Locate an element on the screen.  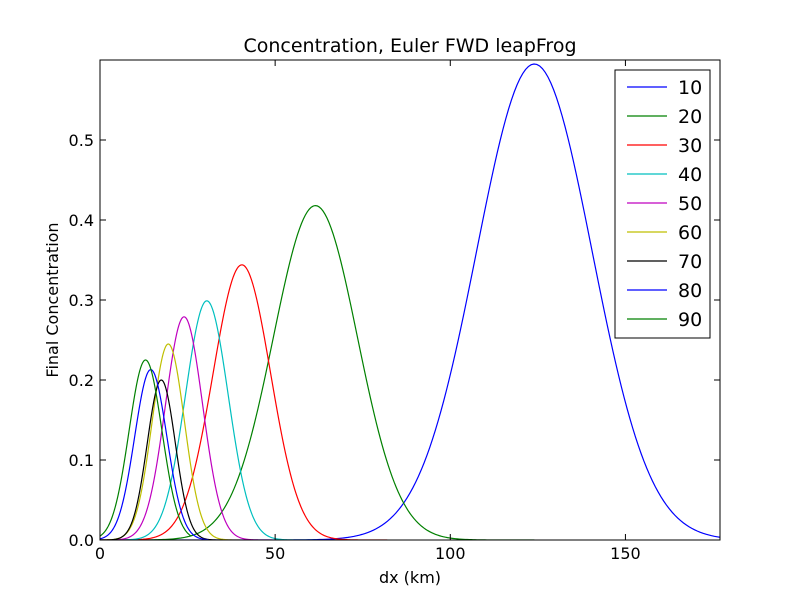
x-tick-label: 50 is located at coordinates (275, 553).